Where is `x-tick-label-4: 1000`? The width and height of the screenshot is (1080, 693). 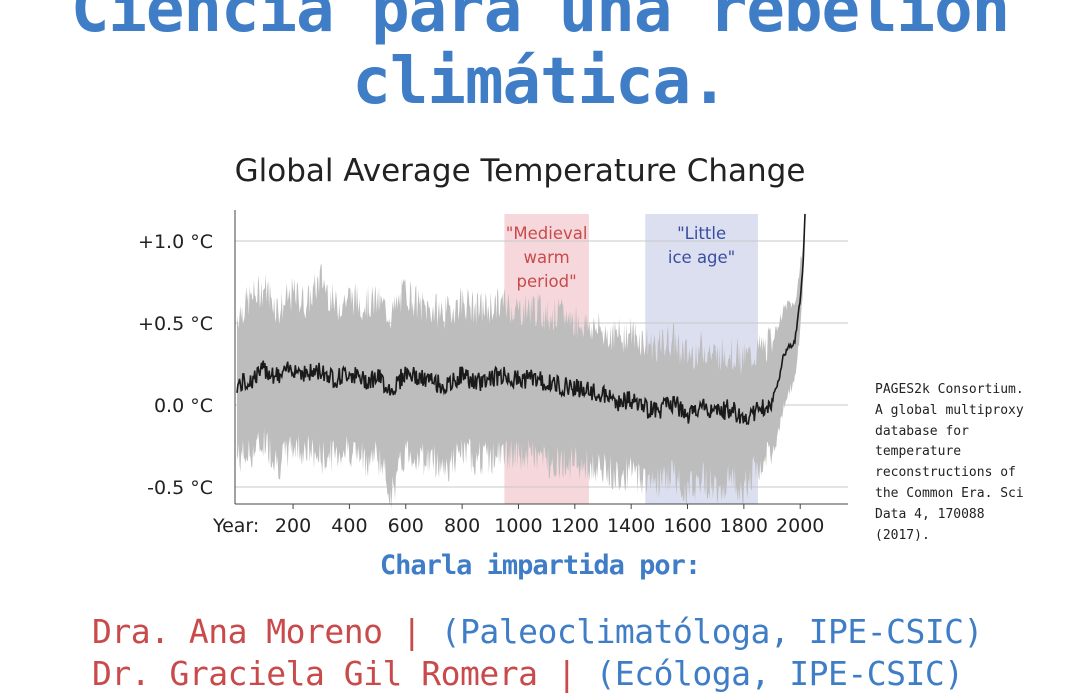 x-tick-label-4: 1000 is located at coordinates (518, 526).